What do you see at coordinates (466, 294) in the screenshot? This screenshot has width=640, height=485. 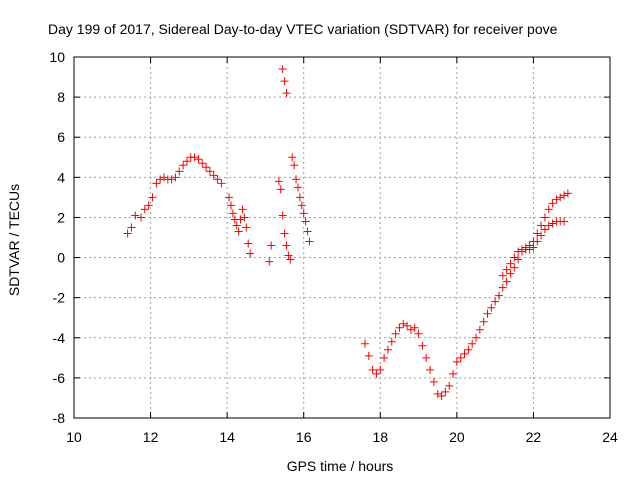 I see `series-seg-e` at bounding box center [466, 294].